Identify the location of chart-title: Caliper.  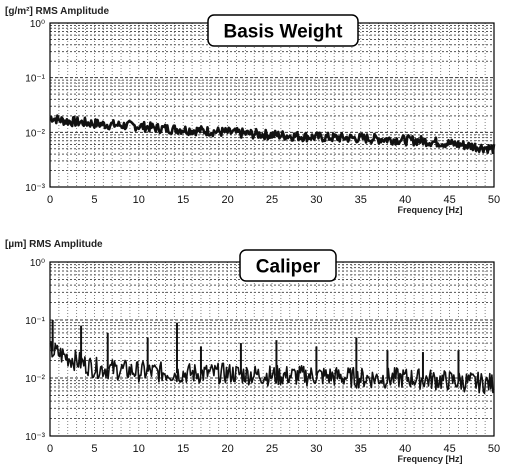
(288, 267).